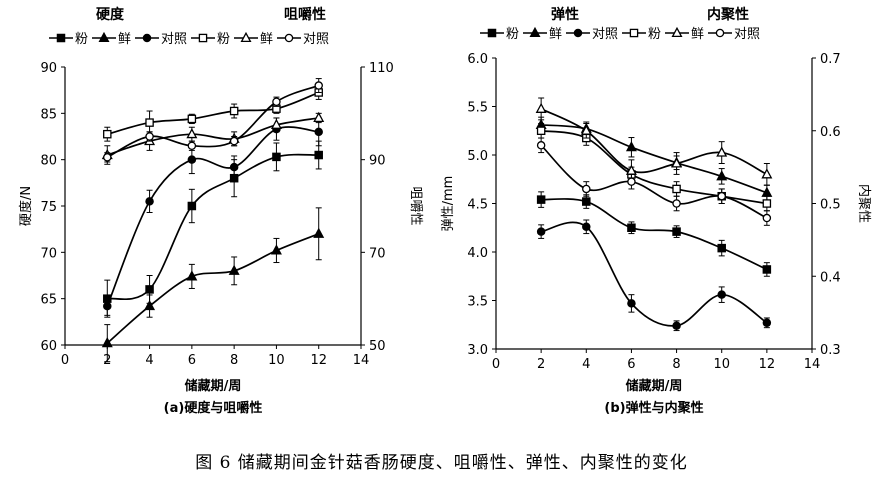 The image size is (883, 483). I want to click on legend-entry: 对照, so click(303, 39).